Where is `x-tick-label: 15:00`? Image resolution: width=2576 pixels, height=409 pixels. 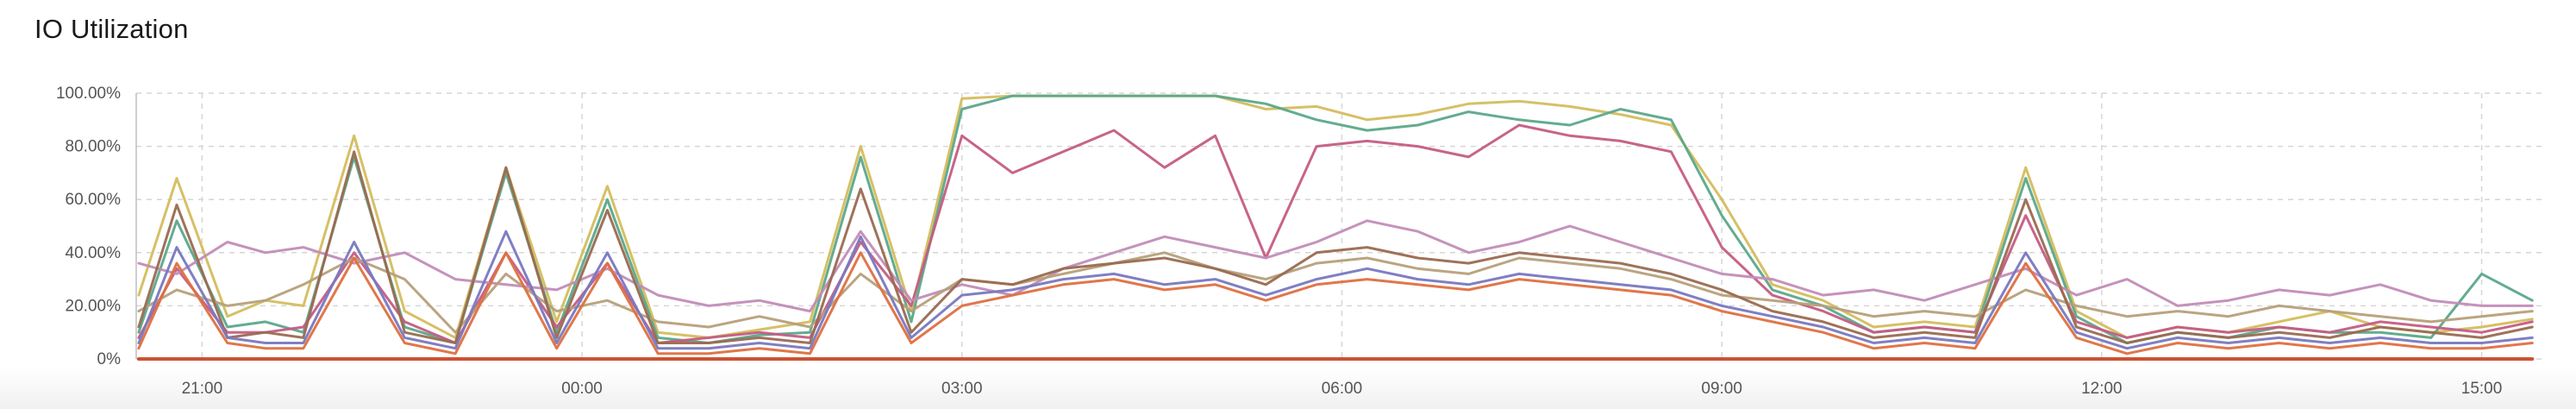 x-tick-label: 15:00 is located at coordinates (2482, 389).